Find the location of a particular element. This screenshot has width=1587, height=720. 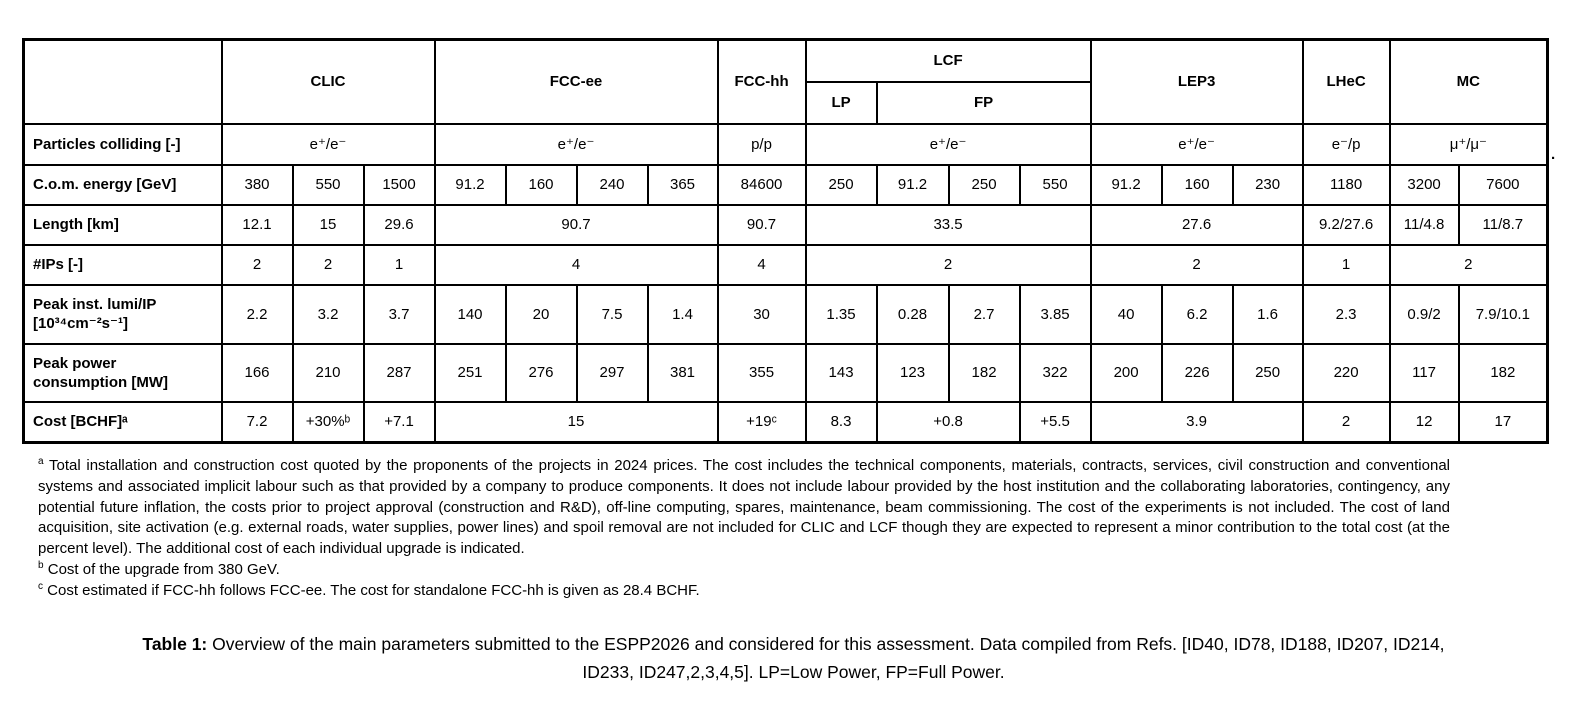

table-cell: +7.1 is located at coordinates (399, 422).